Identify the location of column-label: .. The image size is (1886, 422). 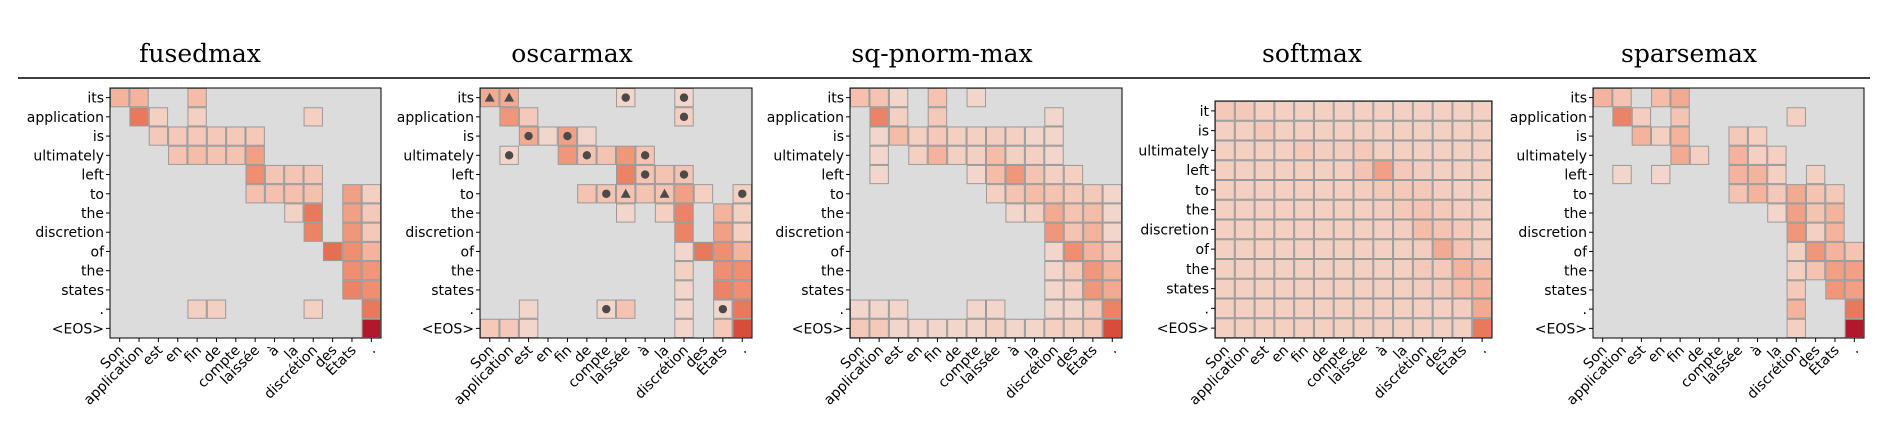
(1855, 350).